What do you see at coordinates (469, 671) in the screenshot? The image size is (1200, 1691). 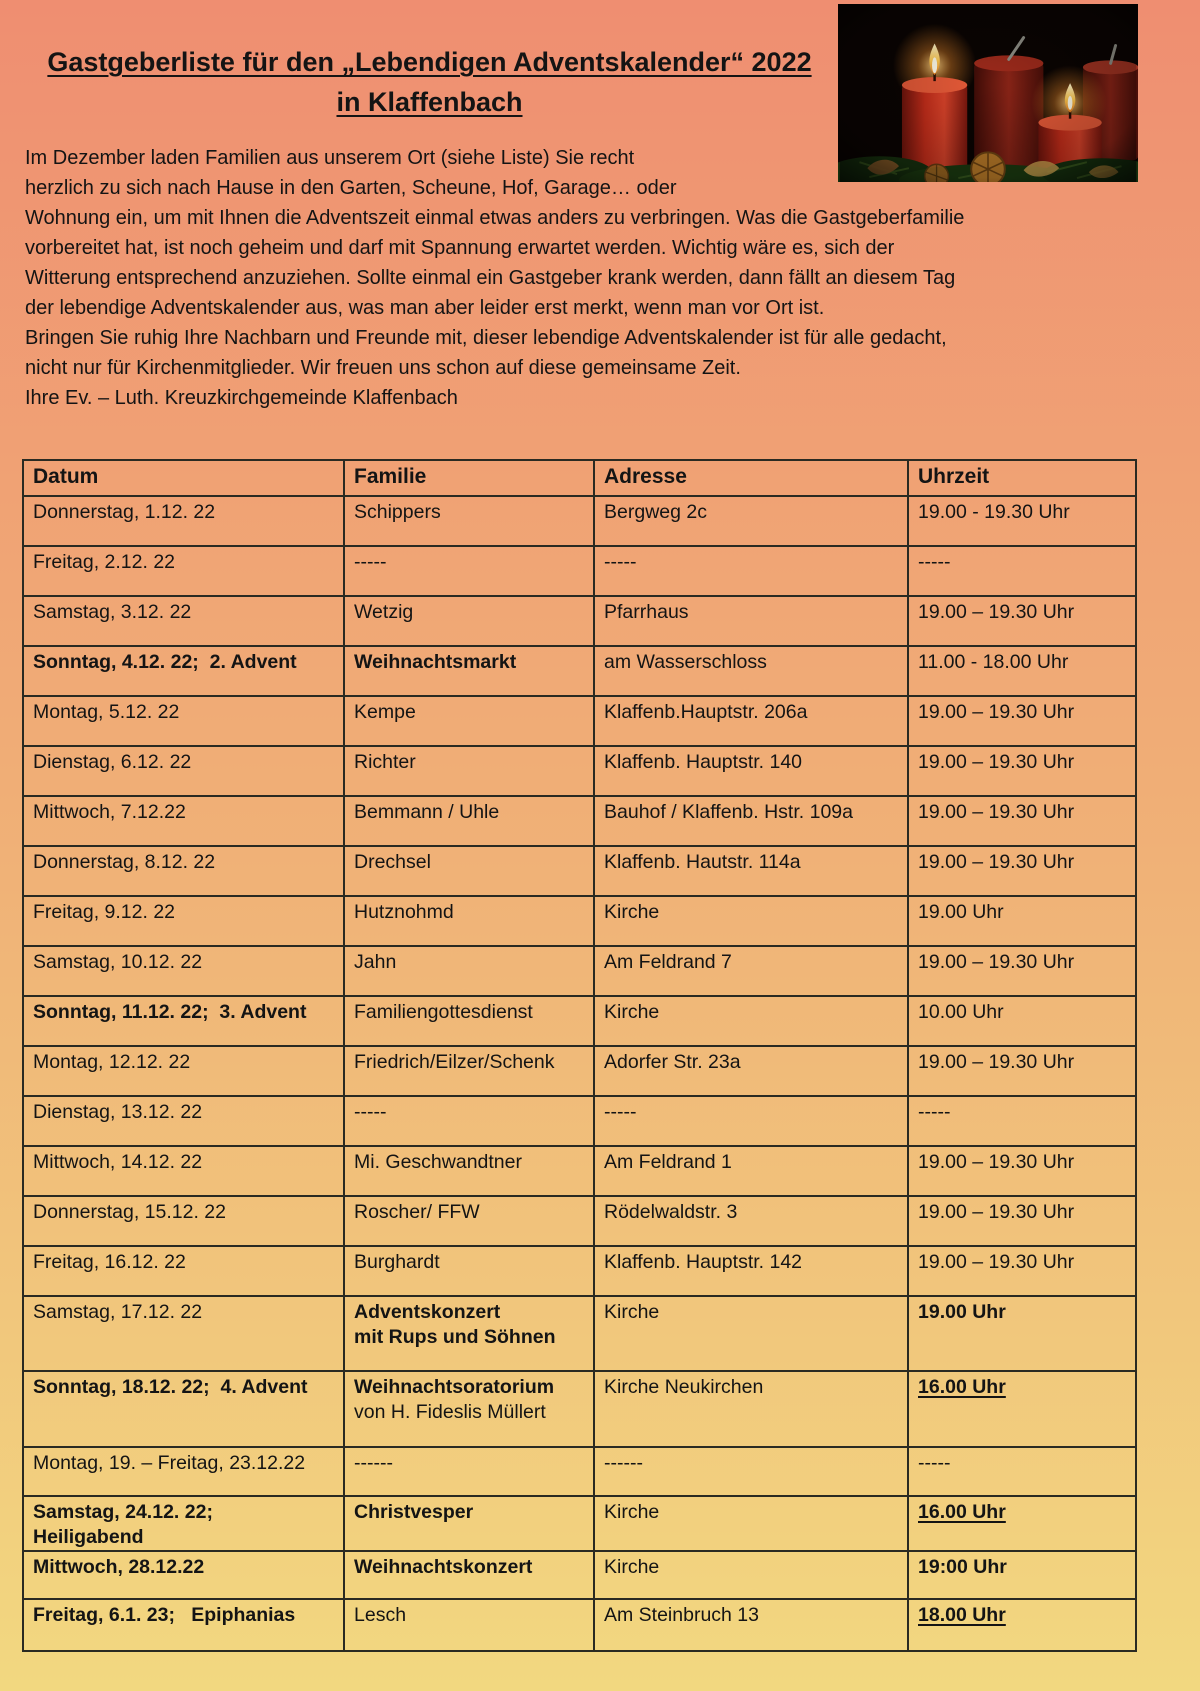 I see `cell-familie: Weihnachtsmarkt` at bounding box center [469, 671].